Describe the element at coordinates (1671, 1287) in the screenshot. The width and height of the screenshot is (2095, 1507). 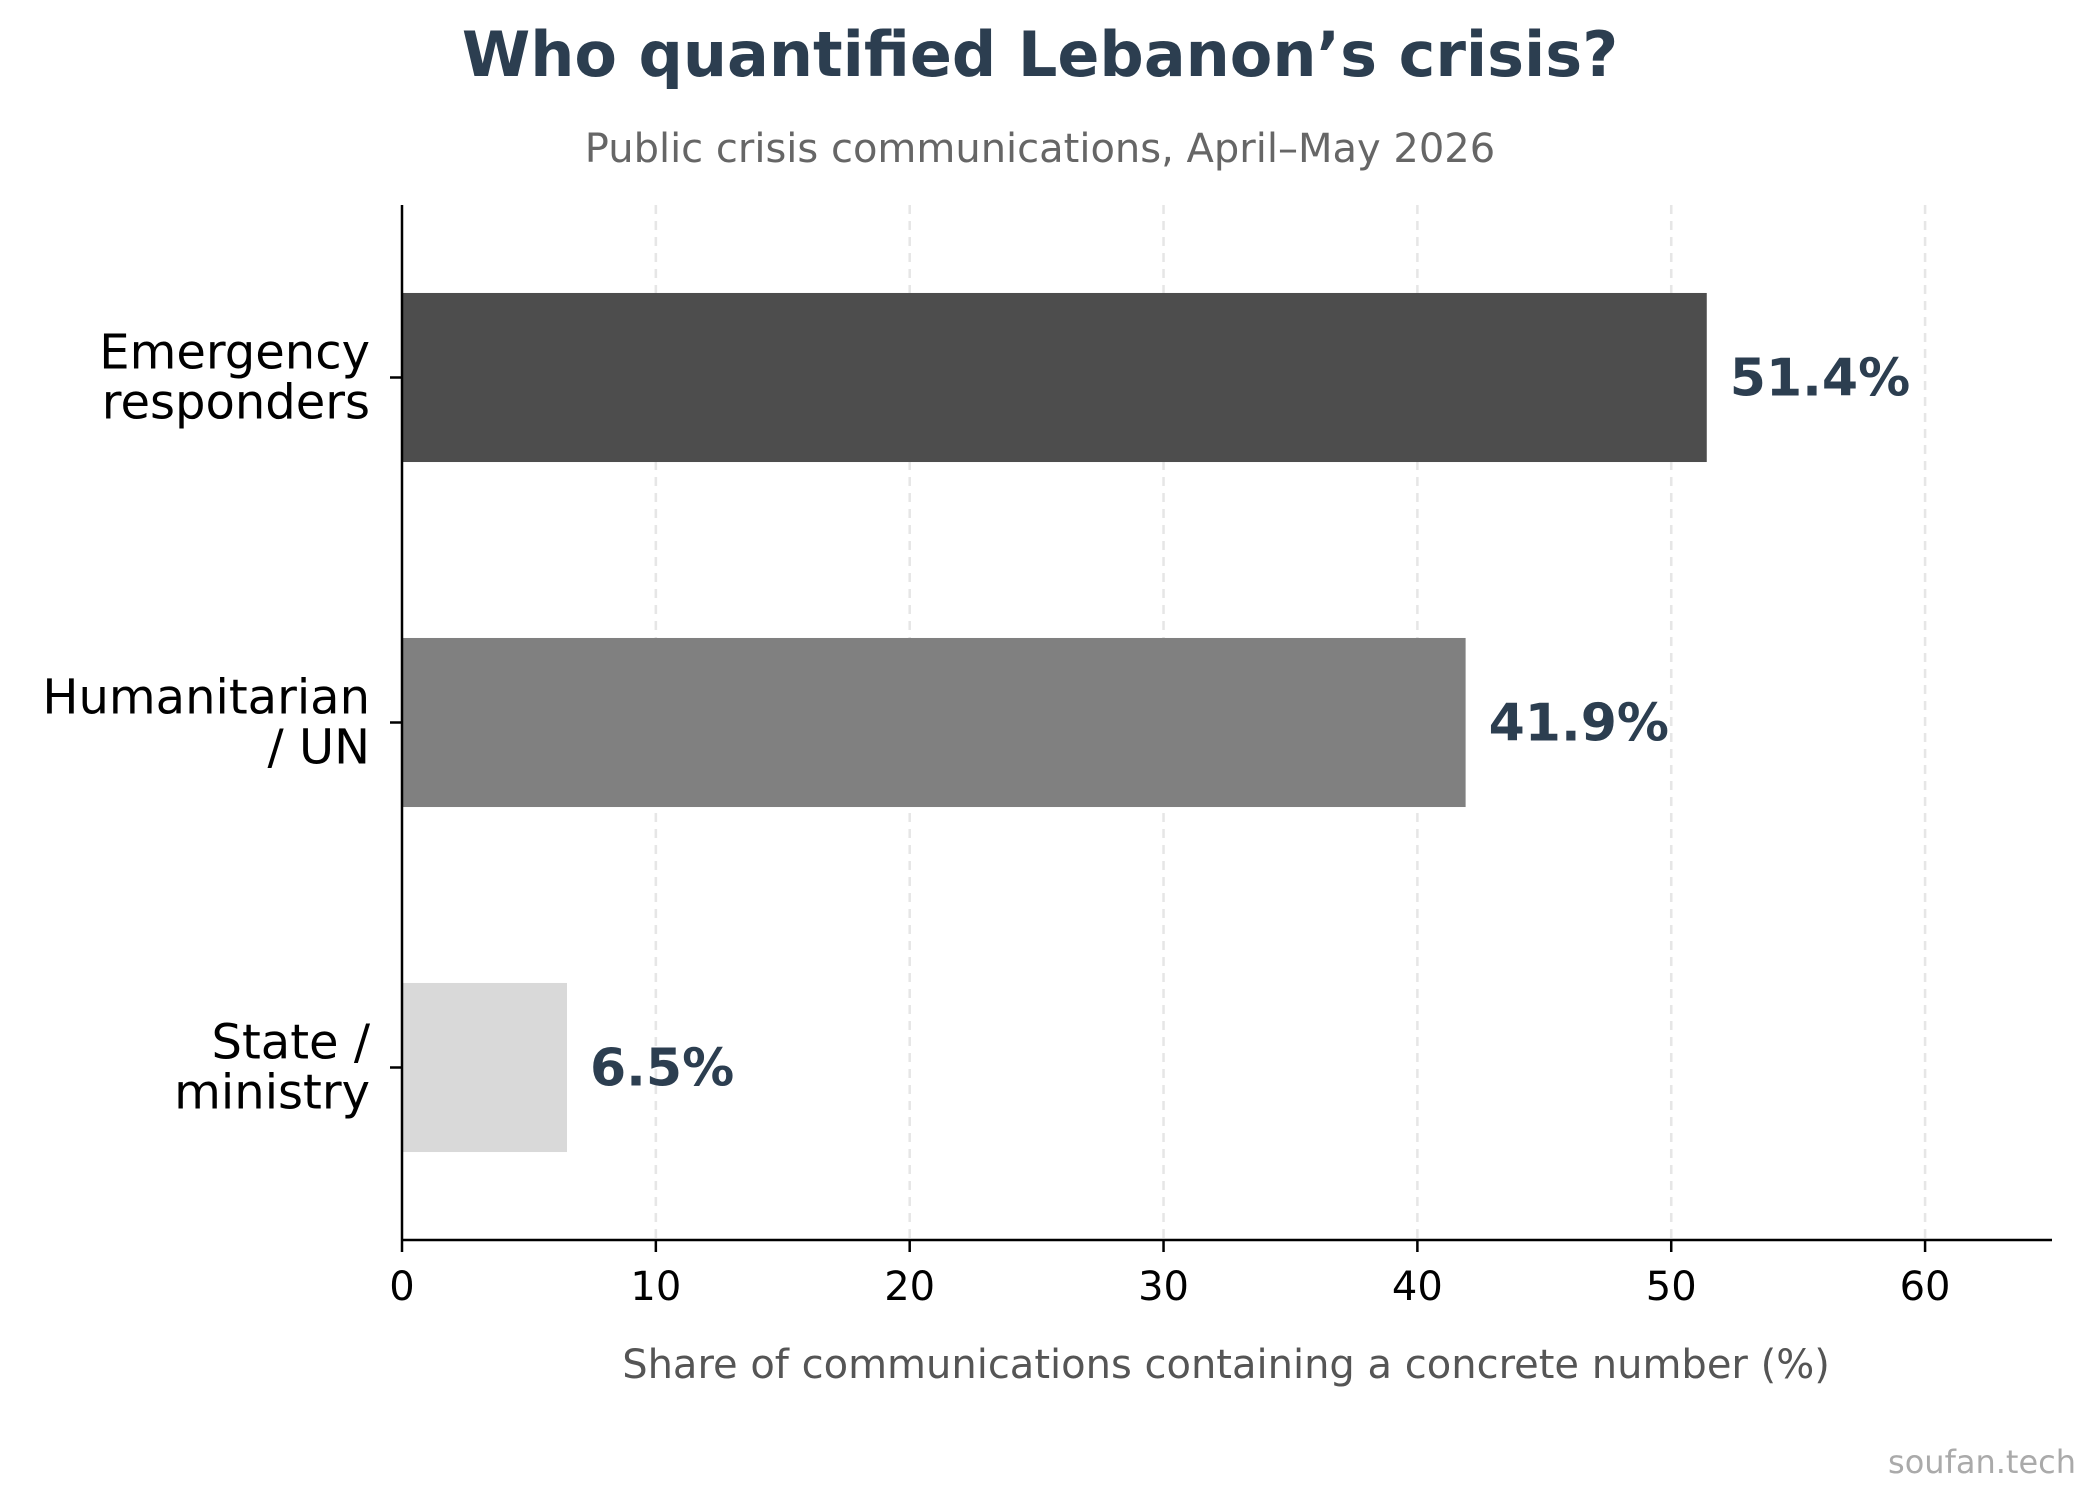
I see `x-tick-label: 50` at that location.